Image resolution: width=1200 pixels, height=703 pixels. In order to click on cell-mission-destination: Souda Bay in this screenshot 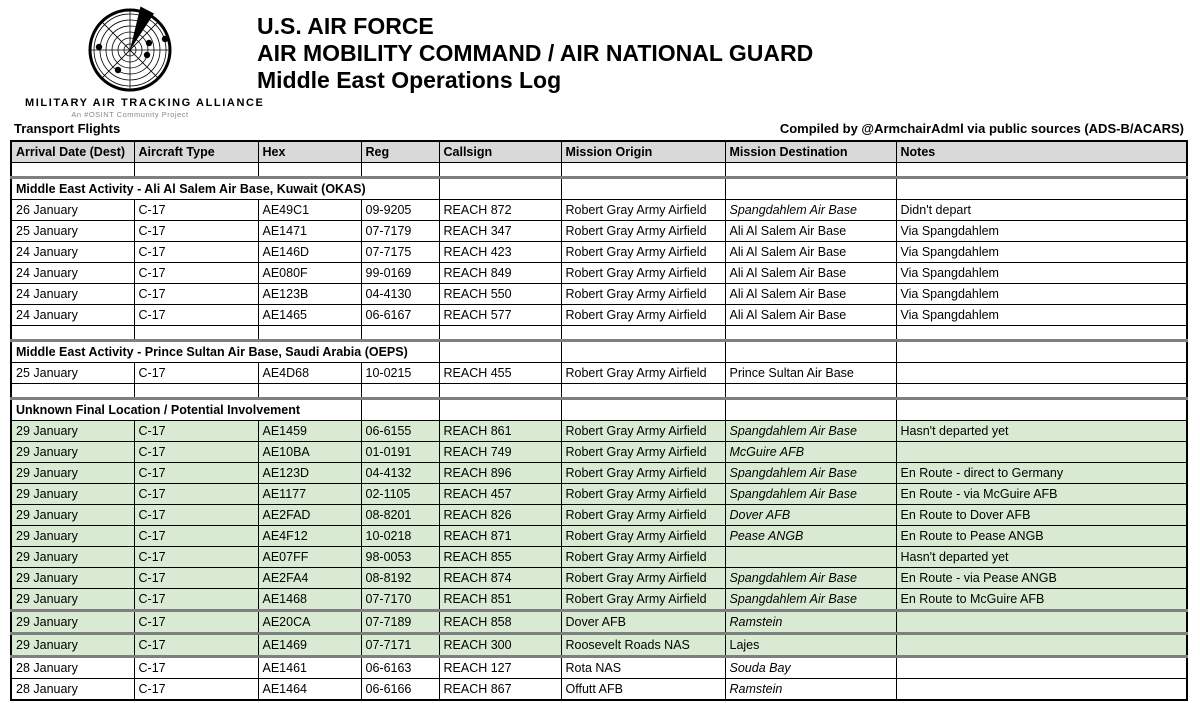, I will do `click(810, 667)`.